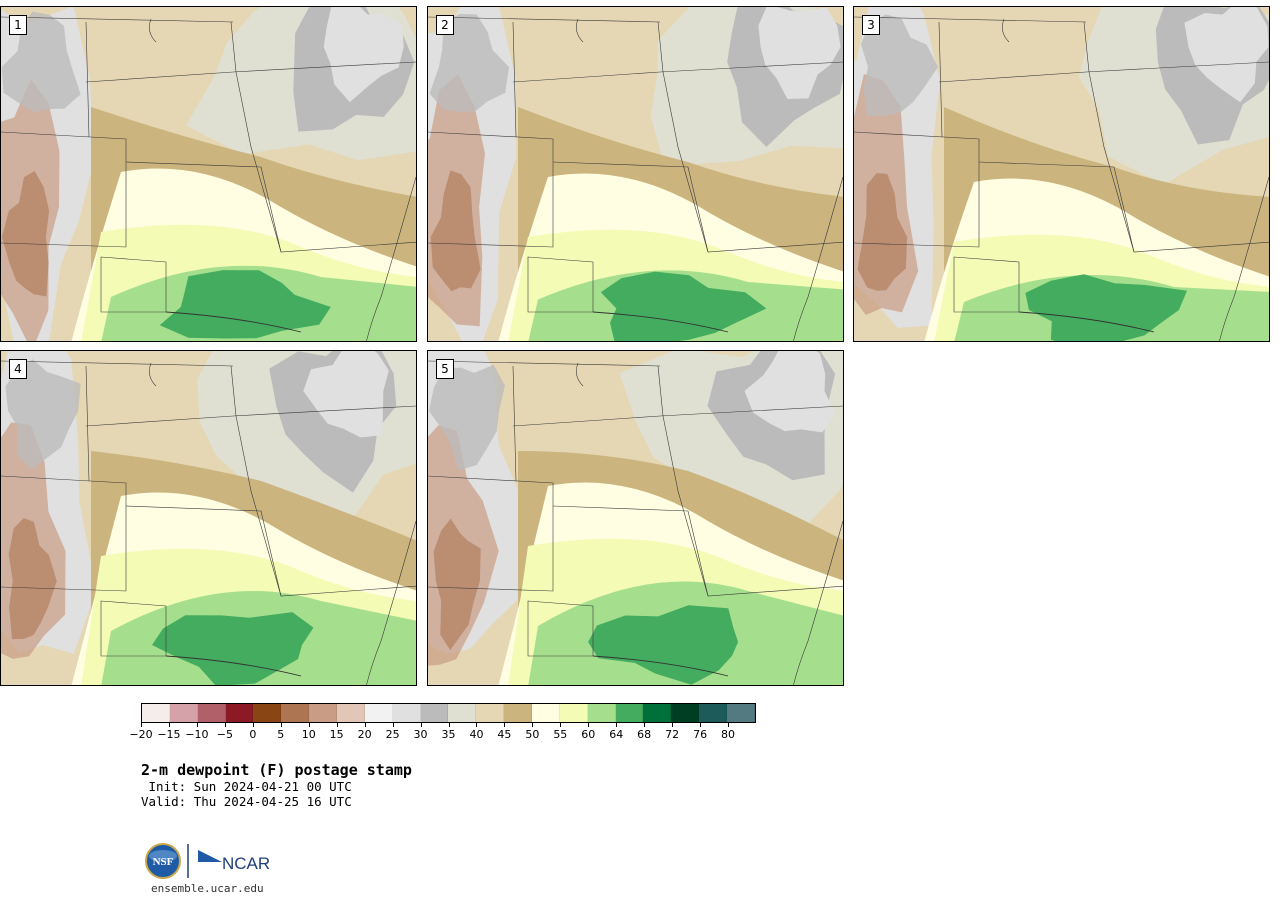  What do you see at coordinates (246, 863) in the screenshot?
I see `ncar-logo-text: NCAR` at bounding box center [246, 863].